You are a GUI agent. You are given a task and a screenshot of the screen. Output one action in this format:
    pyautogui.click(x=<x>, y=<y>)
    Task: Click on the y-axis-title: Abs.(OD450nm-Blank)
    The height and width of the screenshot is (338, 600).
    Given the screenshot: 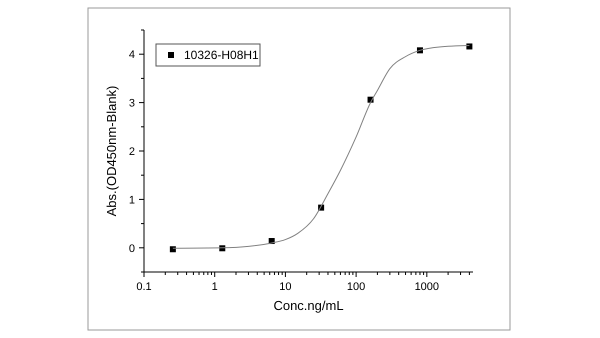 What is the action you would take?
    pyautogui.click(x=111, y=151)
    